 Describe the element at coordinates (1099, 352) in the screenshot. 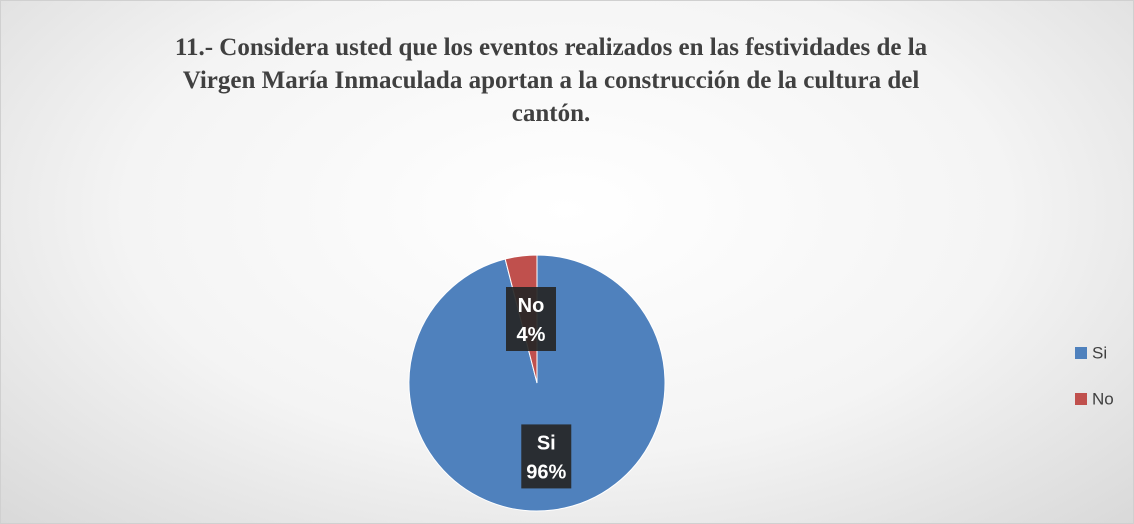

I see `legend-label: Si` at that location.